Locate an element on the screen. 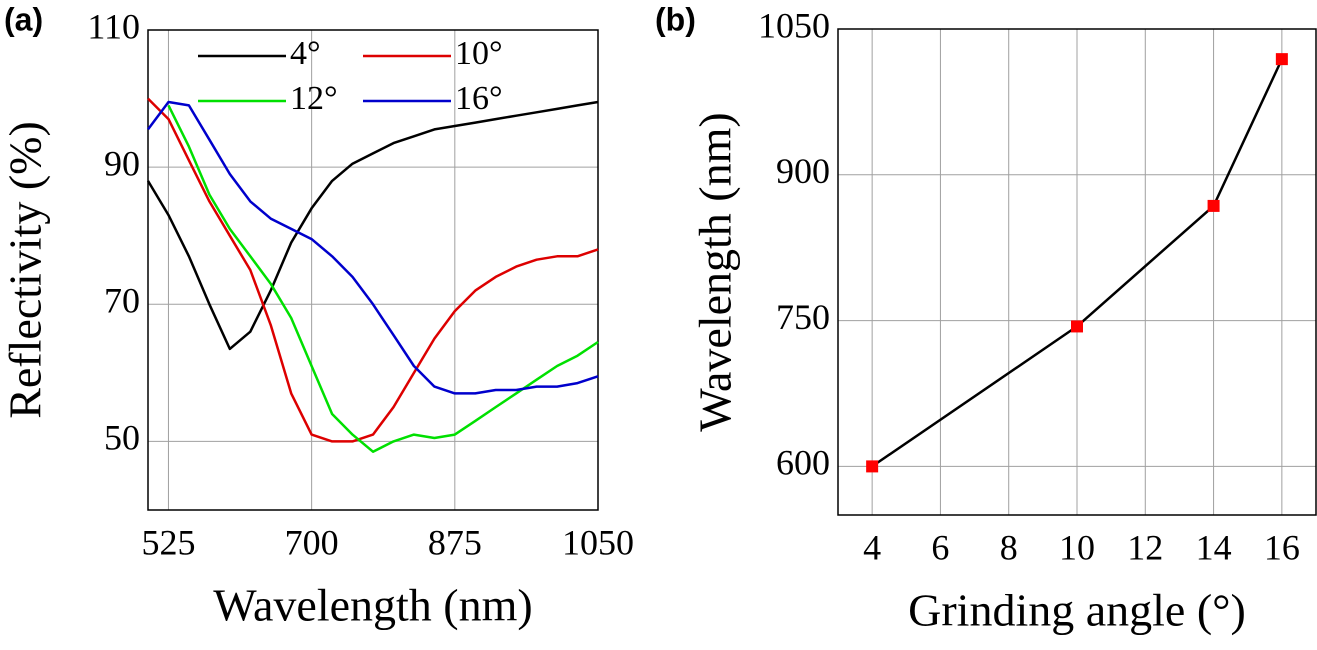 This screenshot has width=1317, height=650. x-tick-label: 6 is located at coordinates (940, 547).